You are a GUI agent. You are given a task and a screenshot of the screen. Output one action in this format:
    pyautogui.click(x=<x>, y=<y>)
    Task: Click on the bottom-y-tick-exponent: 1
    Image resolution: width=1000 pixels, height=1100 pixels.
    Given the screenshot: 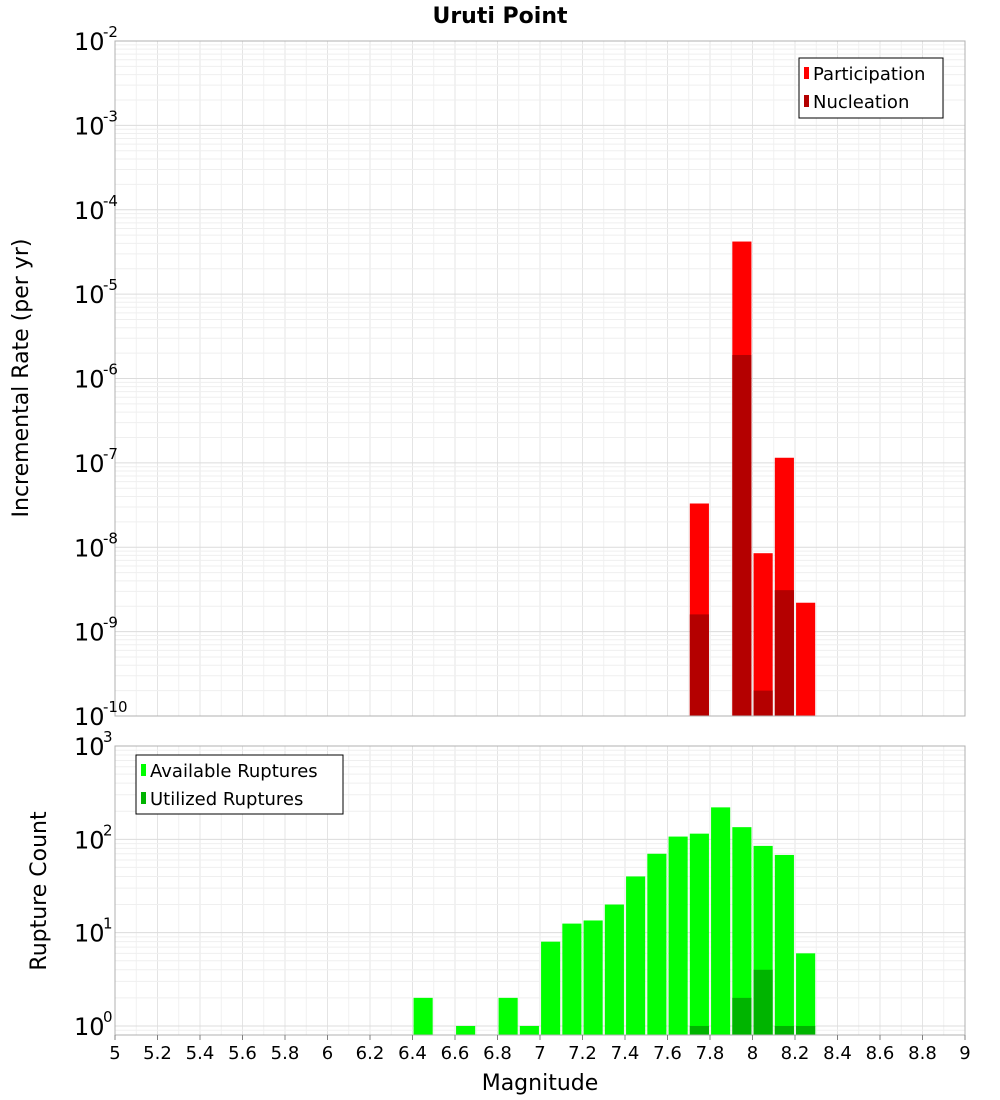 What is the action you would take?
    pyautogui.click(x=108, y=924)
    